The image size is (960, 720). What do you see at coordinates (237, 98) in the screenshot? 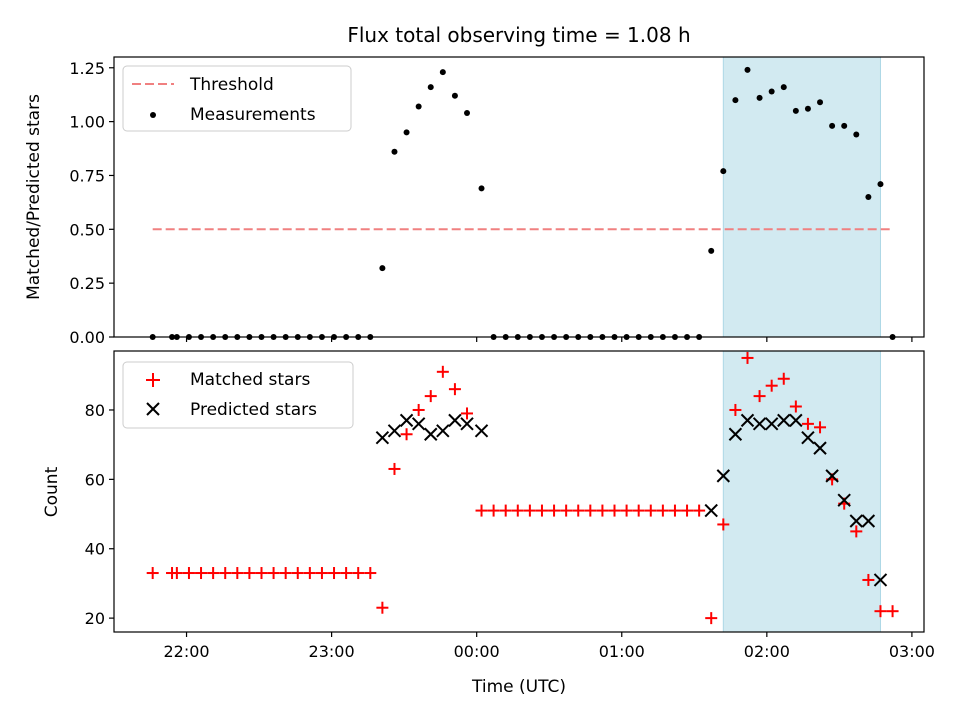
I see `ratio-panel-legend: Threshold Measurements` at bounding box center [237, 98].